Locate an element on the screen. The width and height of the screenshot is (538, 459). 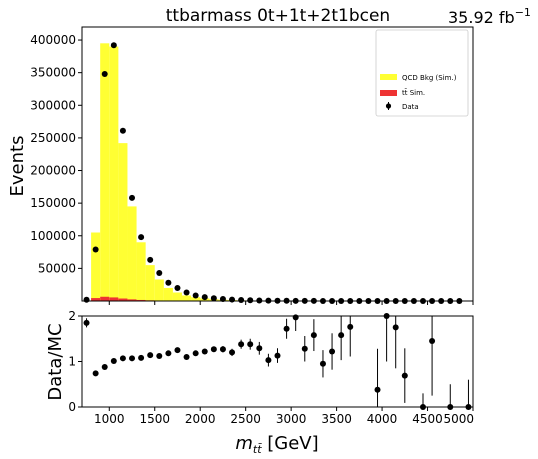
x-axis-title-sub: tt̄ is located at coordinates (258, 449).